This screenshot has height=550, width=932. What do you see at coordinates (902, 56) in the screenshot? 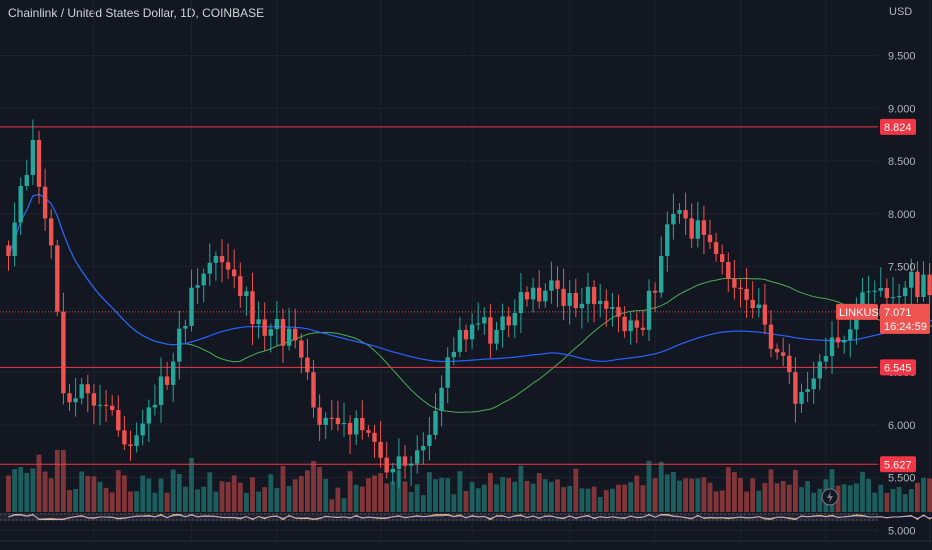
I see `y-tick-label: 9.500` at bounding box center [902, 56].